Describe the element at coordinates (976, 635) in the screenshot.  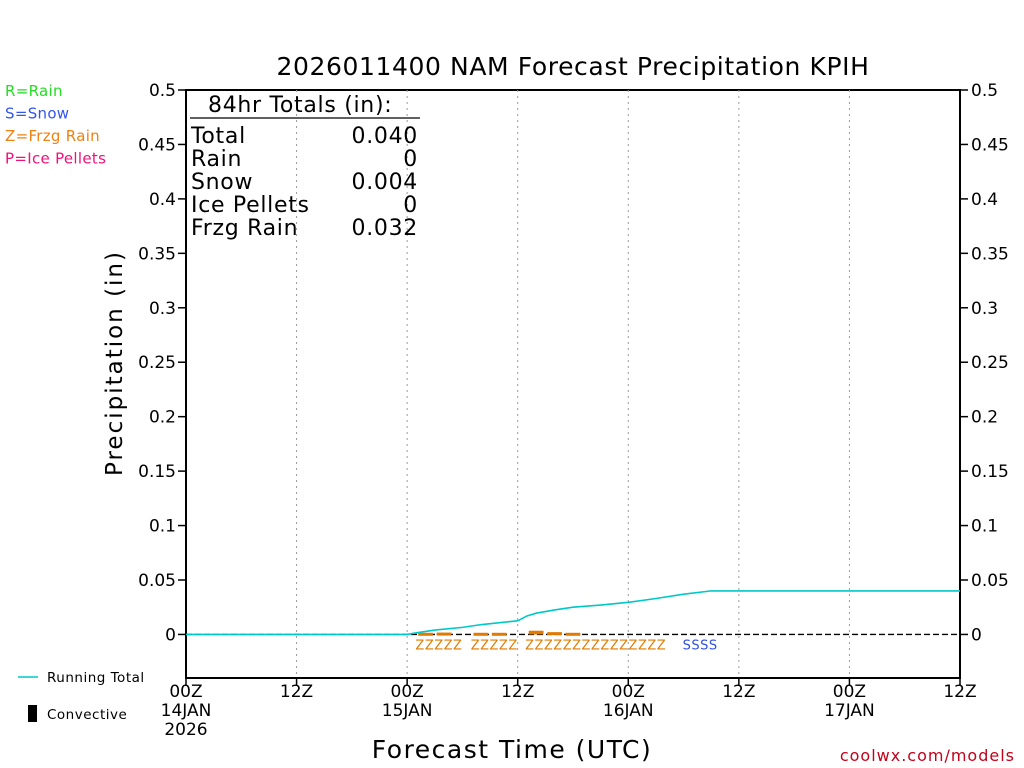
I see `y-tick-label-right: 0` at that location.